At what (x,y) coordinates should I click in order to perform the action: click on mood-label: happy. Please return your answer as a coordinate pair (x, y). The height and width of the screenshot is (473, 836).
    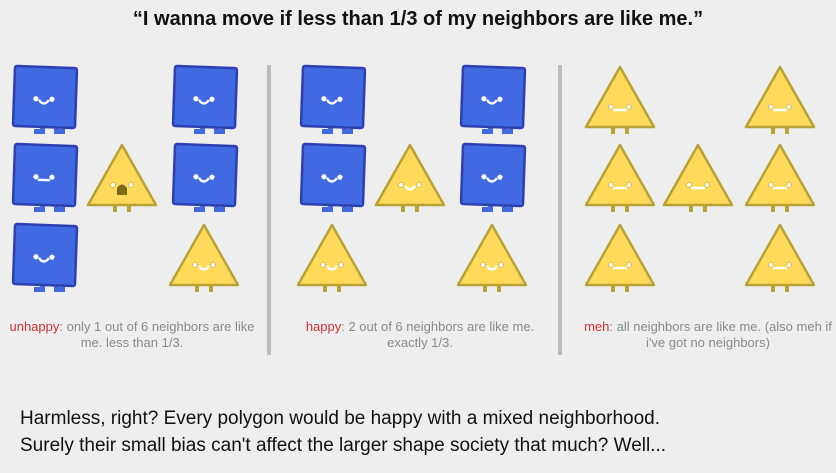
    Looking at the image, I should click on (323, 326).